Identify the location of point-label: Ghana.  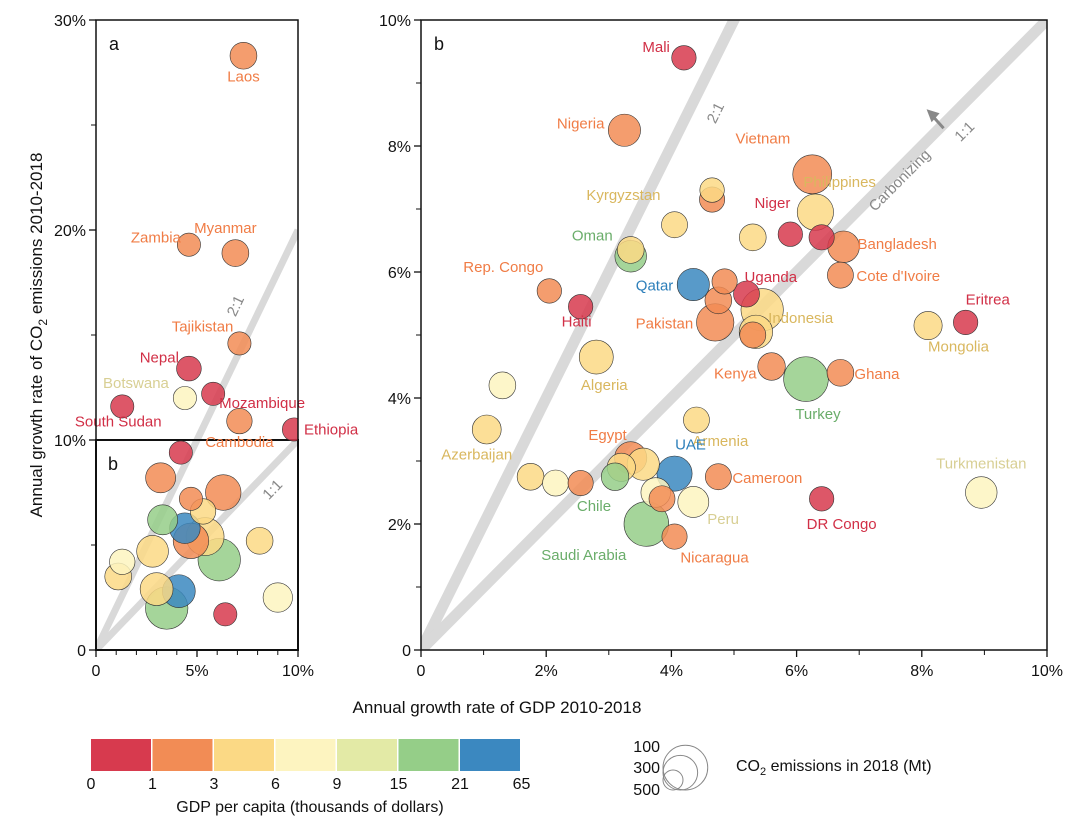
(877, 374).